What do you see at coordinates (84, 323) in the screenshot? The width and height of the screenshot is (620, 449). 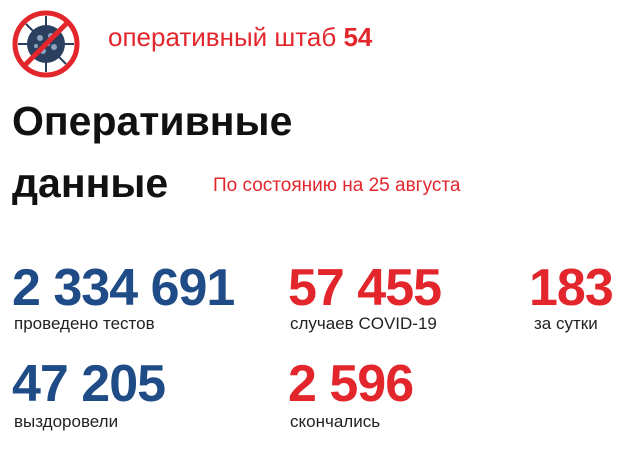 I see `tests-label: проведено тестов` at bounding box center [84, 323].